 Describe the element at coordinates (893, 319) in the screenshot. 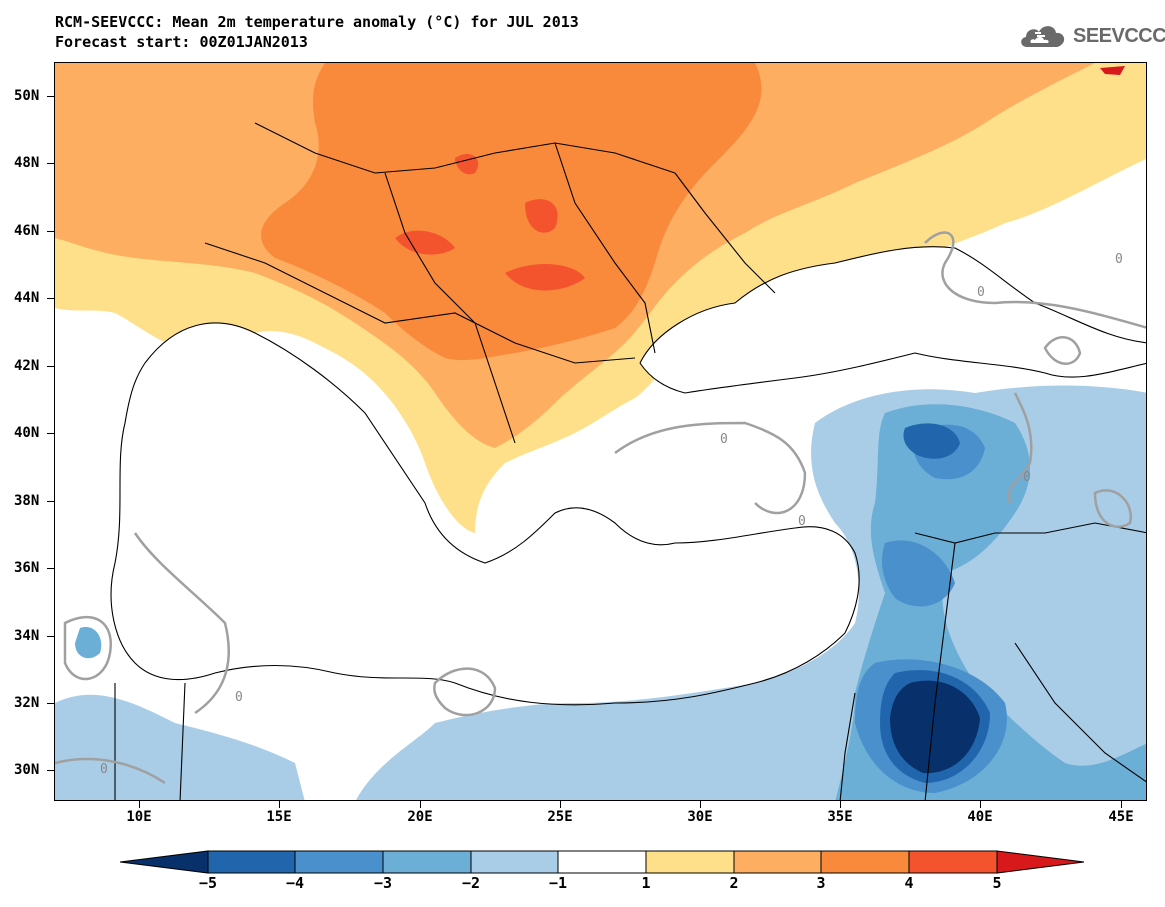

I see `black-sea` at that location.